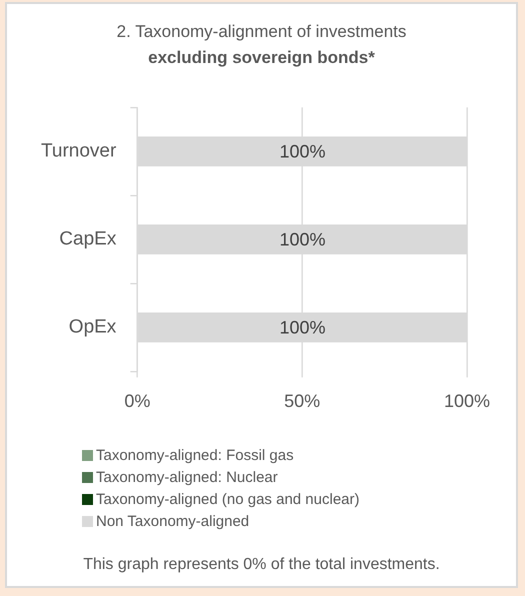 Image resolution: width=525 pixels, height=596 pixels. Describe the element at coordinates (137, 401) in the screenshot. I see `x-tick-label: 0%` at that location.